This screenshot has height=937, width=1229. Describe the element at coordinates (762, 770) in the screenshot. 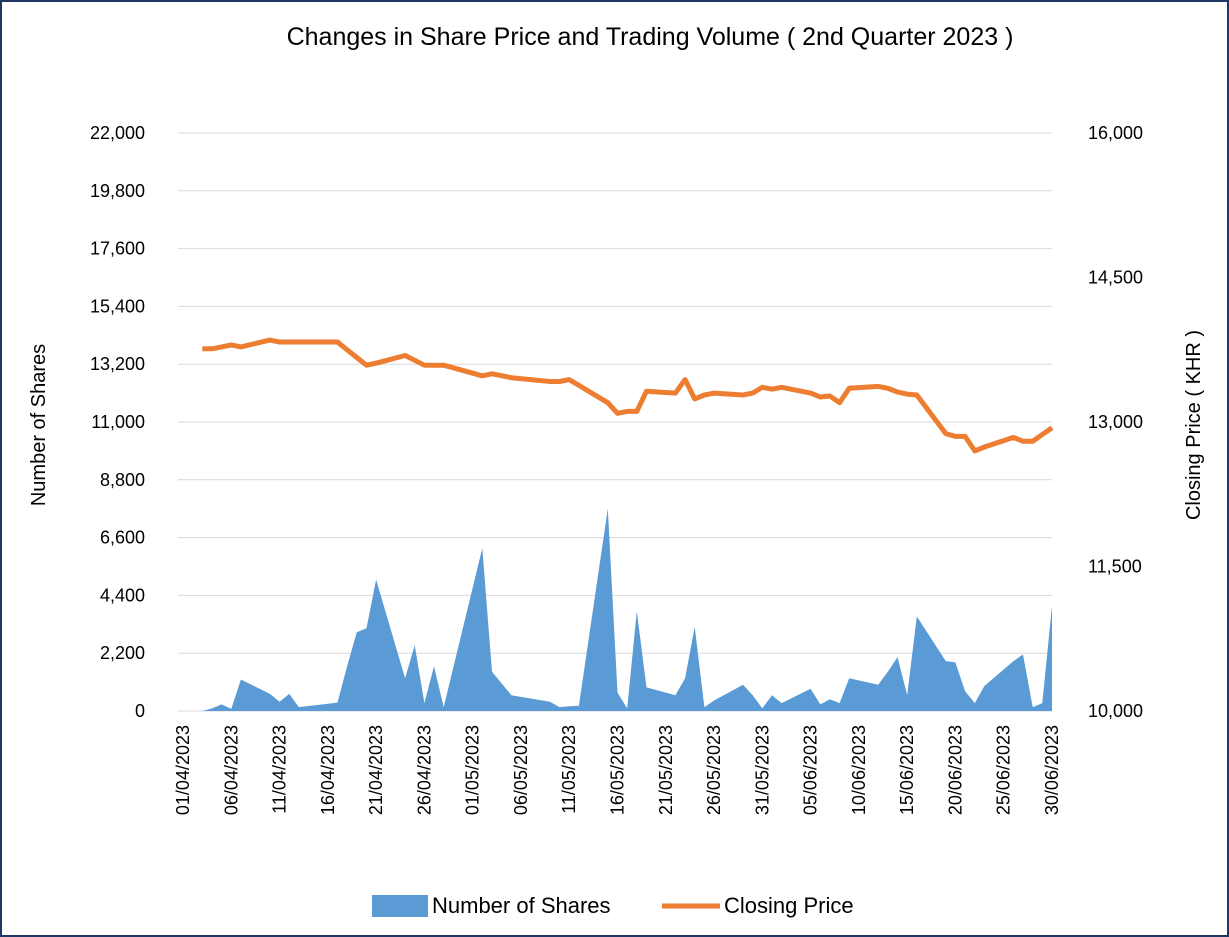

I see `x-tick-label: 31/05/2023` at that location.